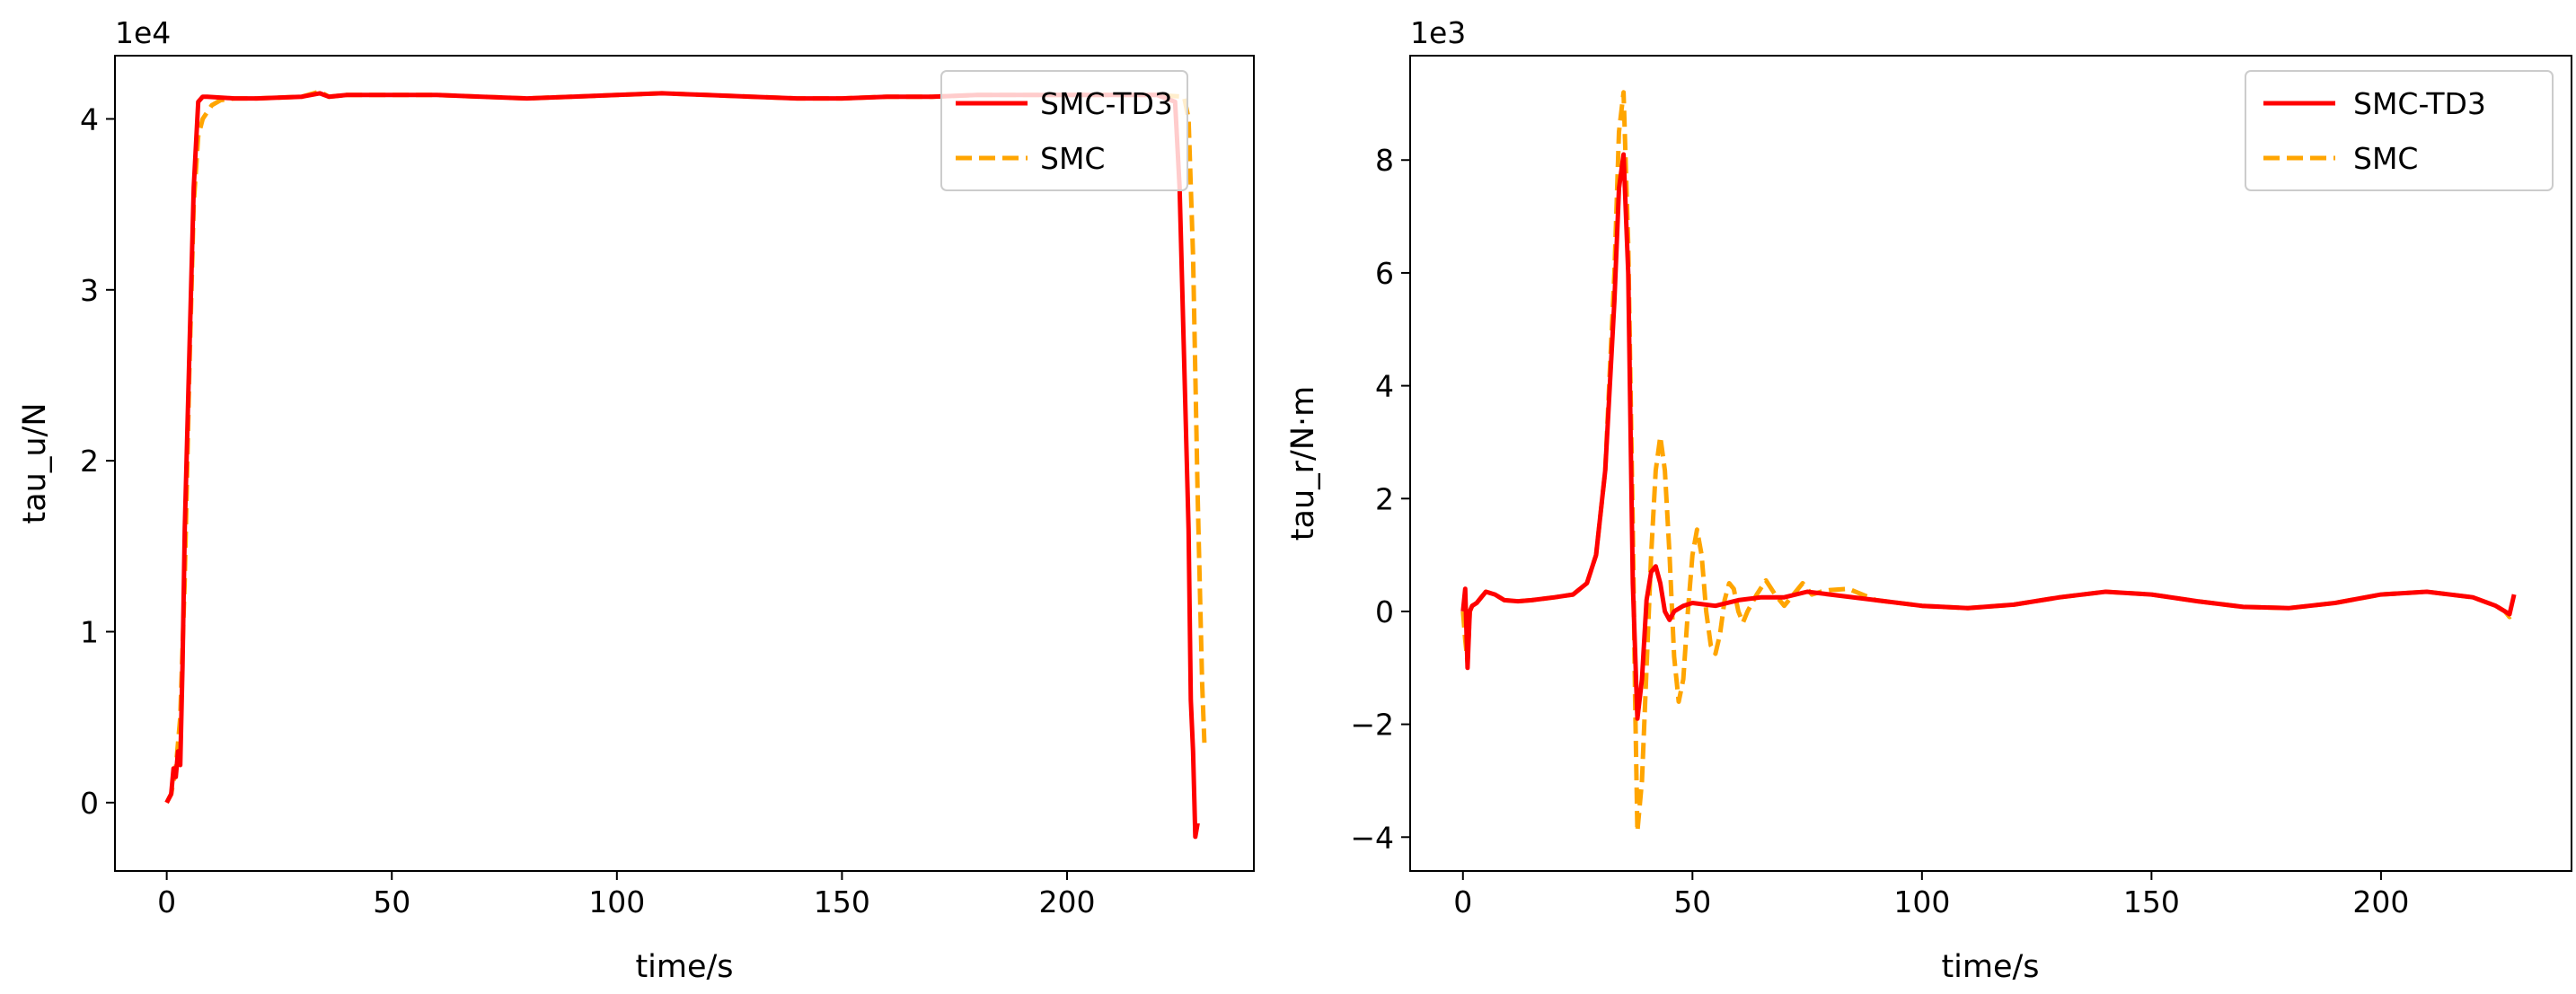 This screenshot has width=2576, height=994. Describe the element at coordinates (1384, 160) in the screenshot. I see `y-tick-label: 8` at that location.